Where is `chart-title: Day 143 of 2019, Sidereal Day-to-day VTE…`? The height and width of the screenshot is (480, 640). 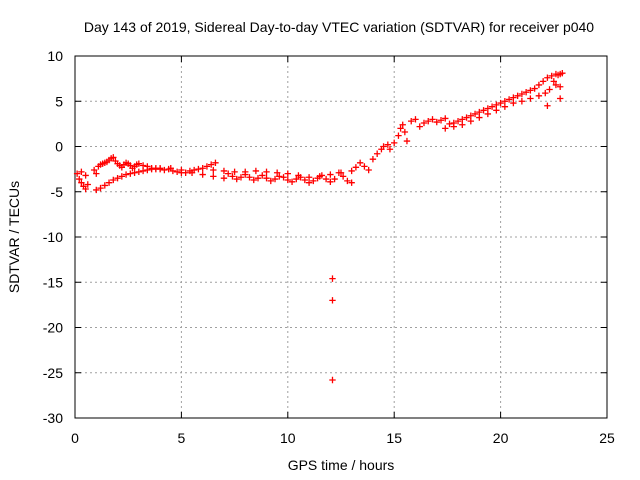 chart-title: Day 143 of 2019, Sidereal Day-to-day VTE… is located at coordinates (339, 27).